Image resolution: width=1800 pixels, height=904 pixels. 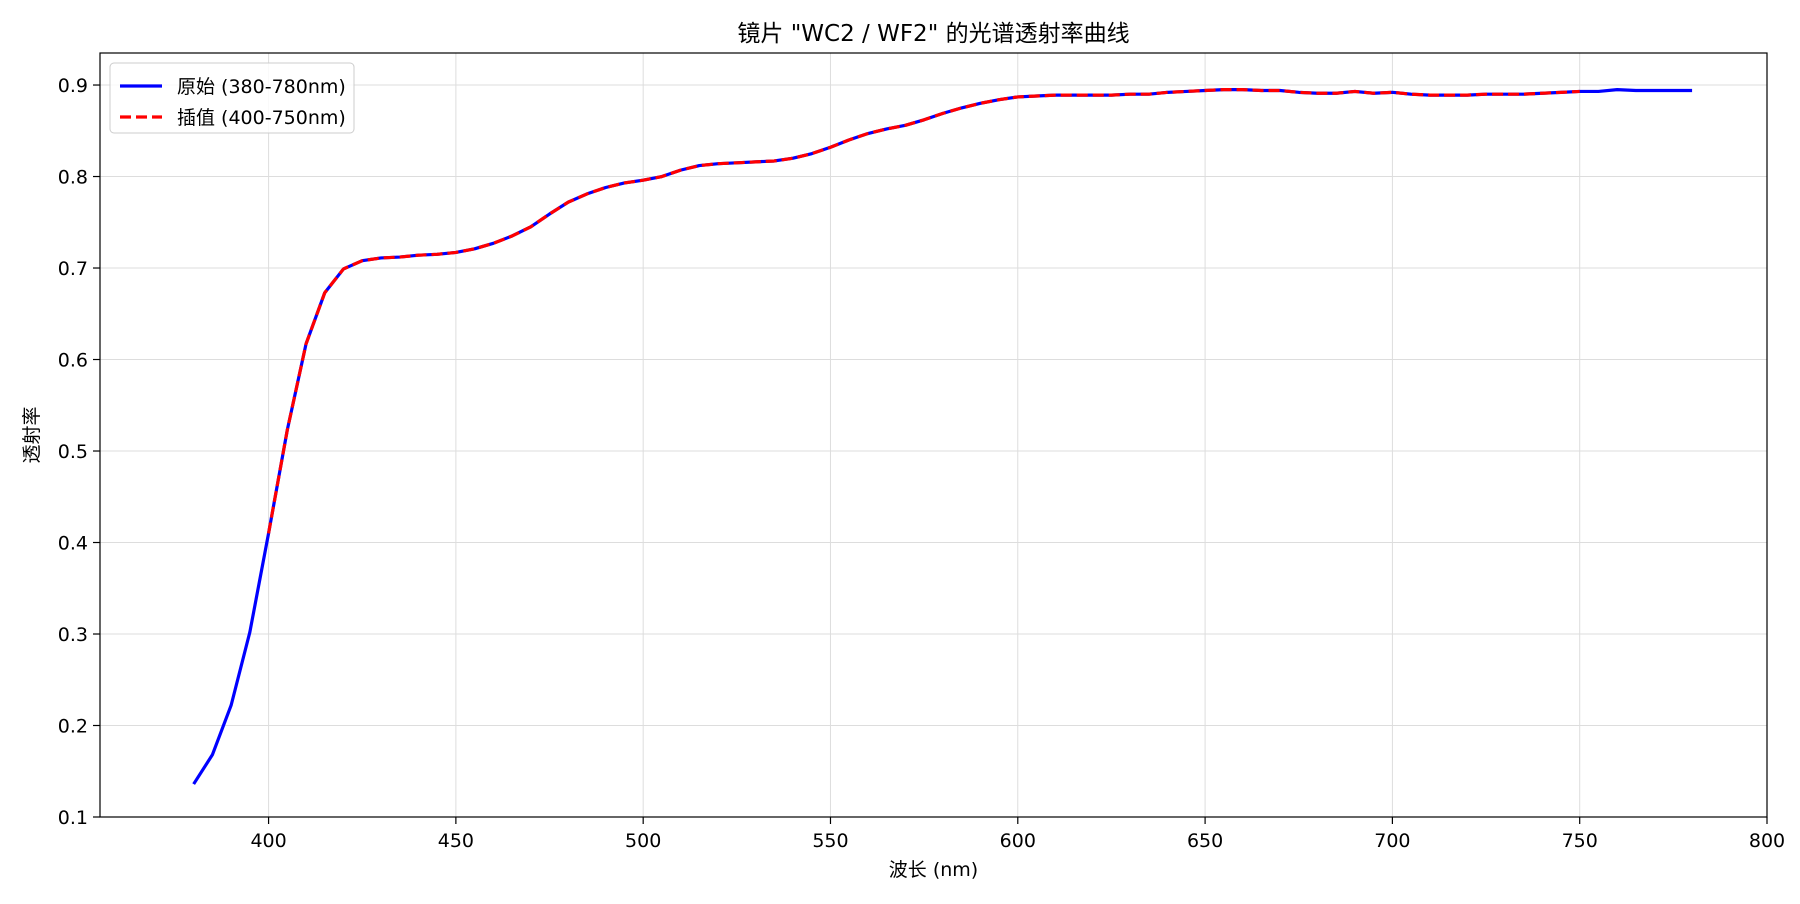 I want to click on y-tick-label: 0.5, so click(x=73, y=452).